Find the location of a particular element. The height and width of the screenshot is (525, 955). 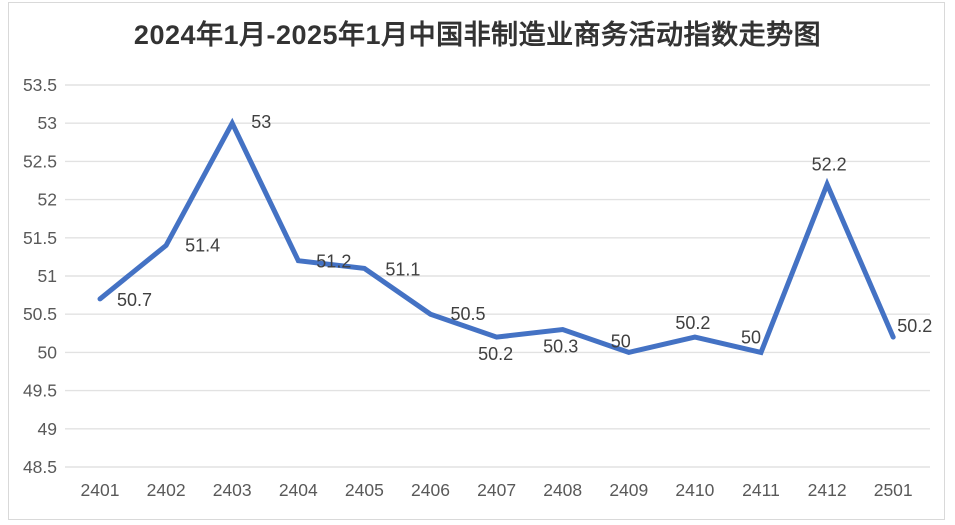

x-axis-tick-label: 2409 is located at coordinates (628, 490).